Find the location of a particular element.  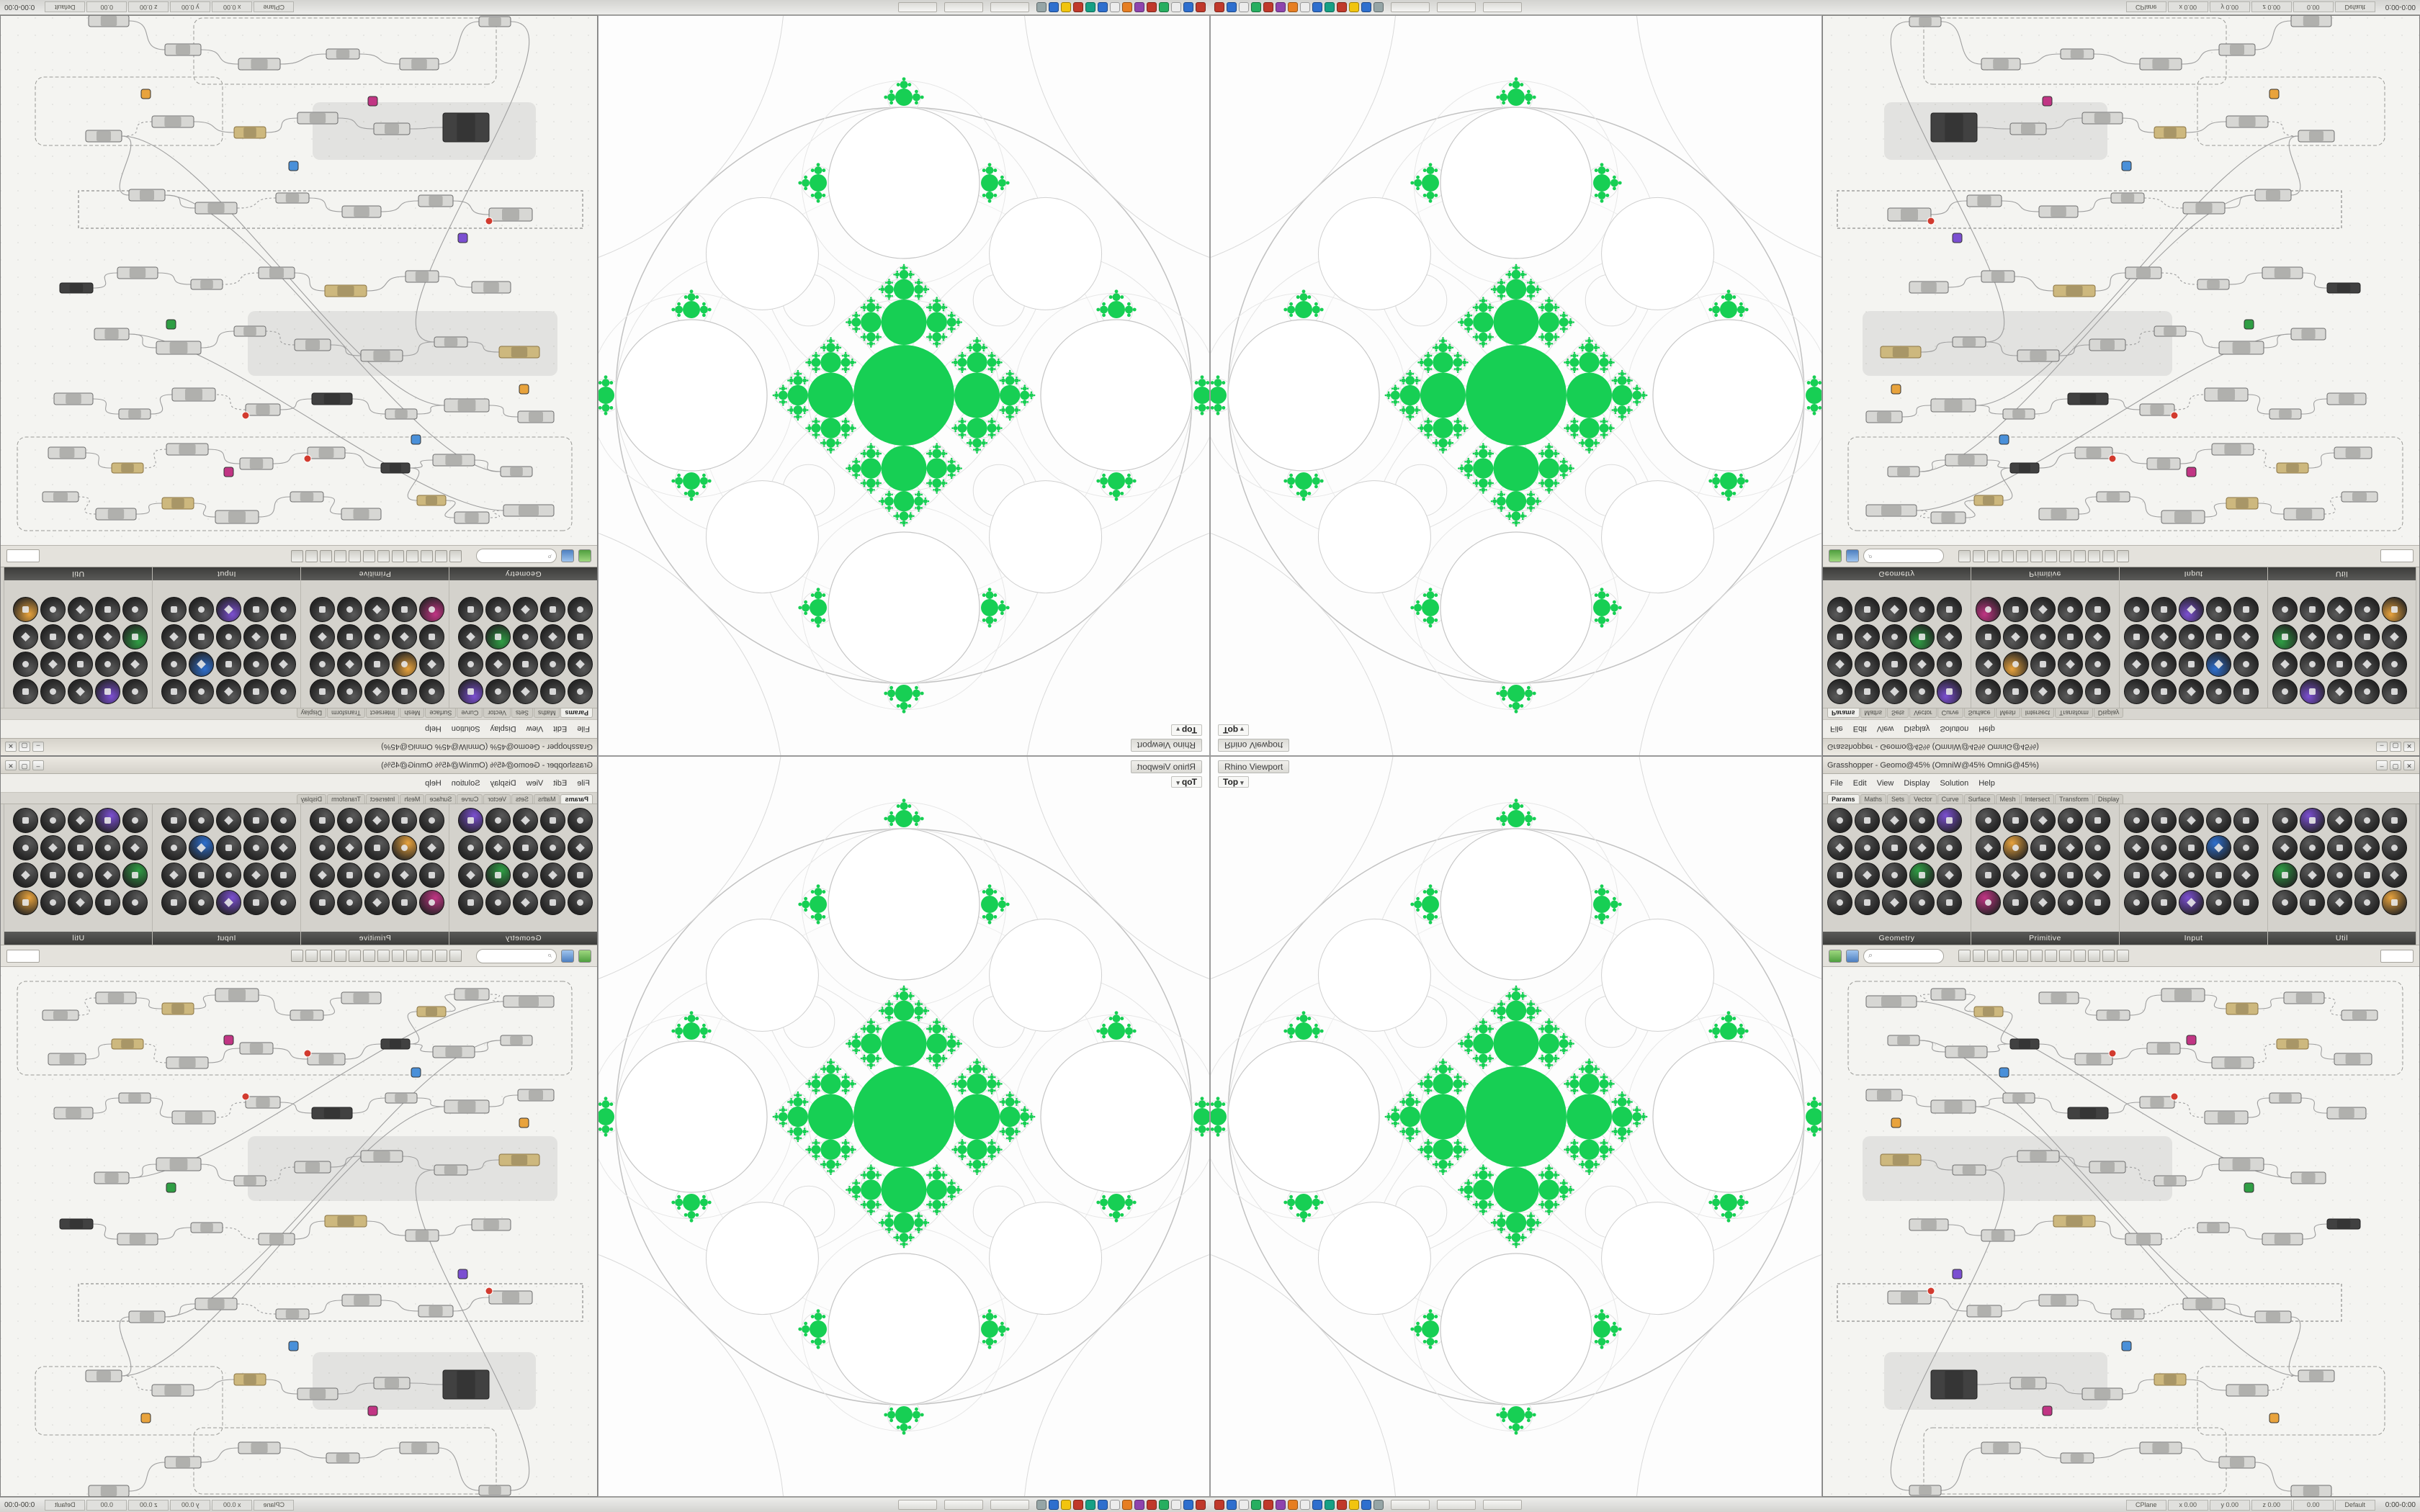

tab-surface: Surface is located at coordinates (441, 799).